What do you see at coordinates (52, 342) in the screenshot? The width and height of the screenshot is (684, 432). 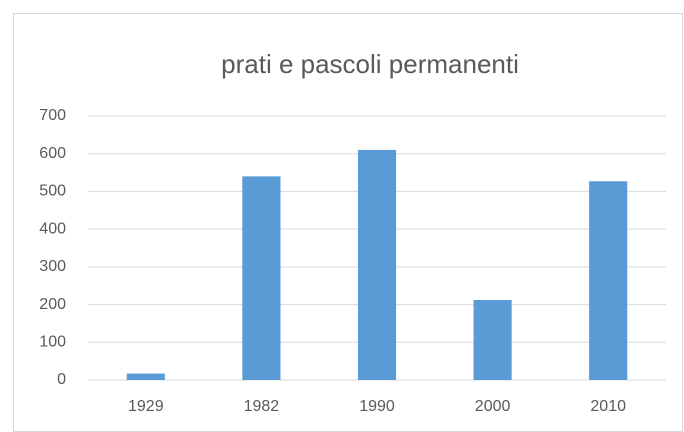 I see `y-tick-label: 100` at bounding box center [52, 342].